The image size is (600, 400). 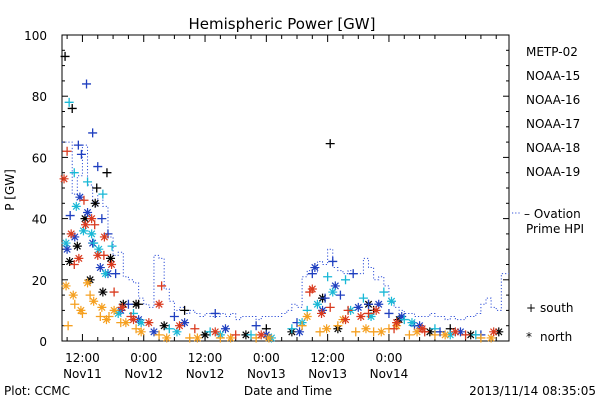 What do you see at coordinates (552, 52) in the screenshot?
I see `legend-series-label: METP-02` at bounding box center [552, 52].